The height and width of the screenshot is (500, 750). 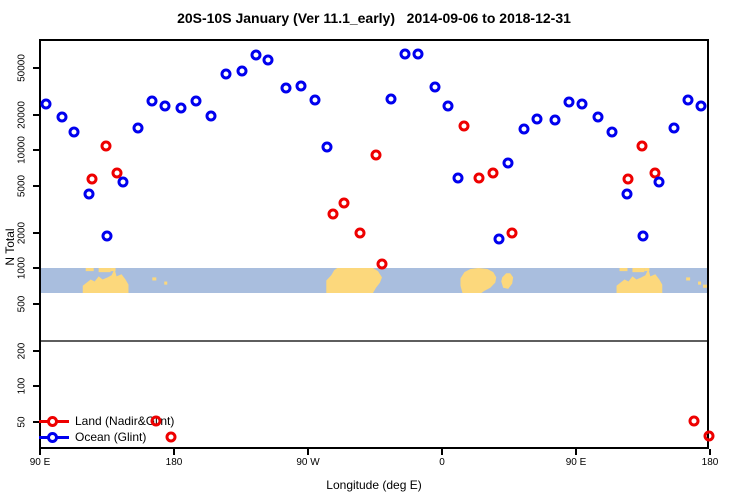 I want to click on legend-item-land: Land (Nadir&Glint), so click(x=149, y=421).